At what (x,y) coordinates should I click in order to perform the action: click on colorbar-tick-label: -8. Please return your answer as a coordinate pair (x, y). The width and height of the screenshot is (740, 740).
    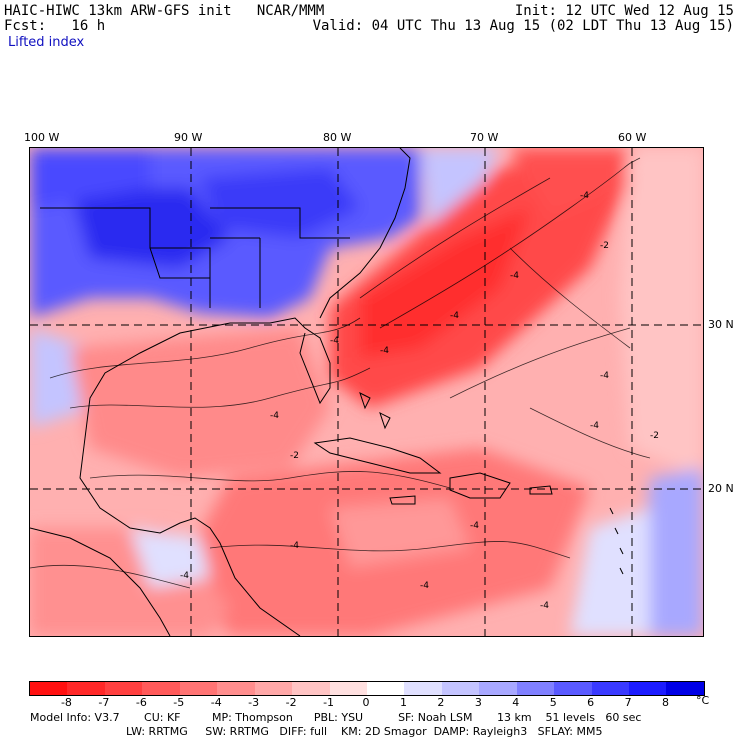
    Looking at the image, I should click on (66, 702).